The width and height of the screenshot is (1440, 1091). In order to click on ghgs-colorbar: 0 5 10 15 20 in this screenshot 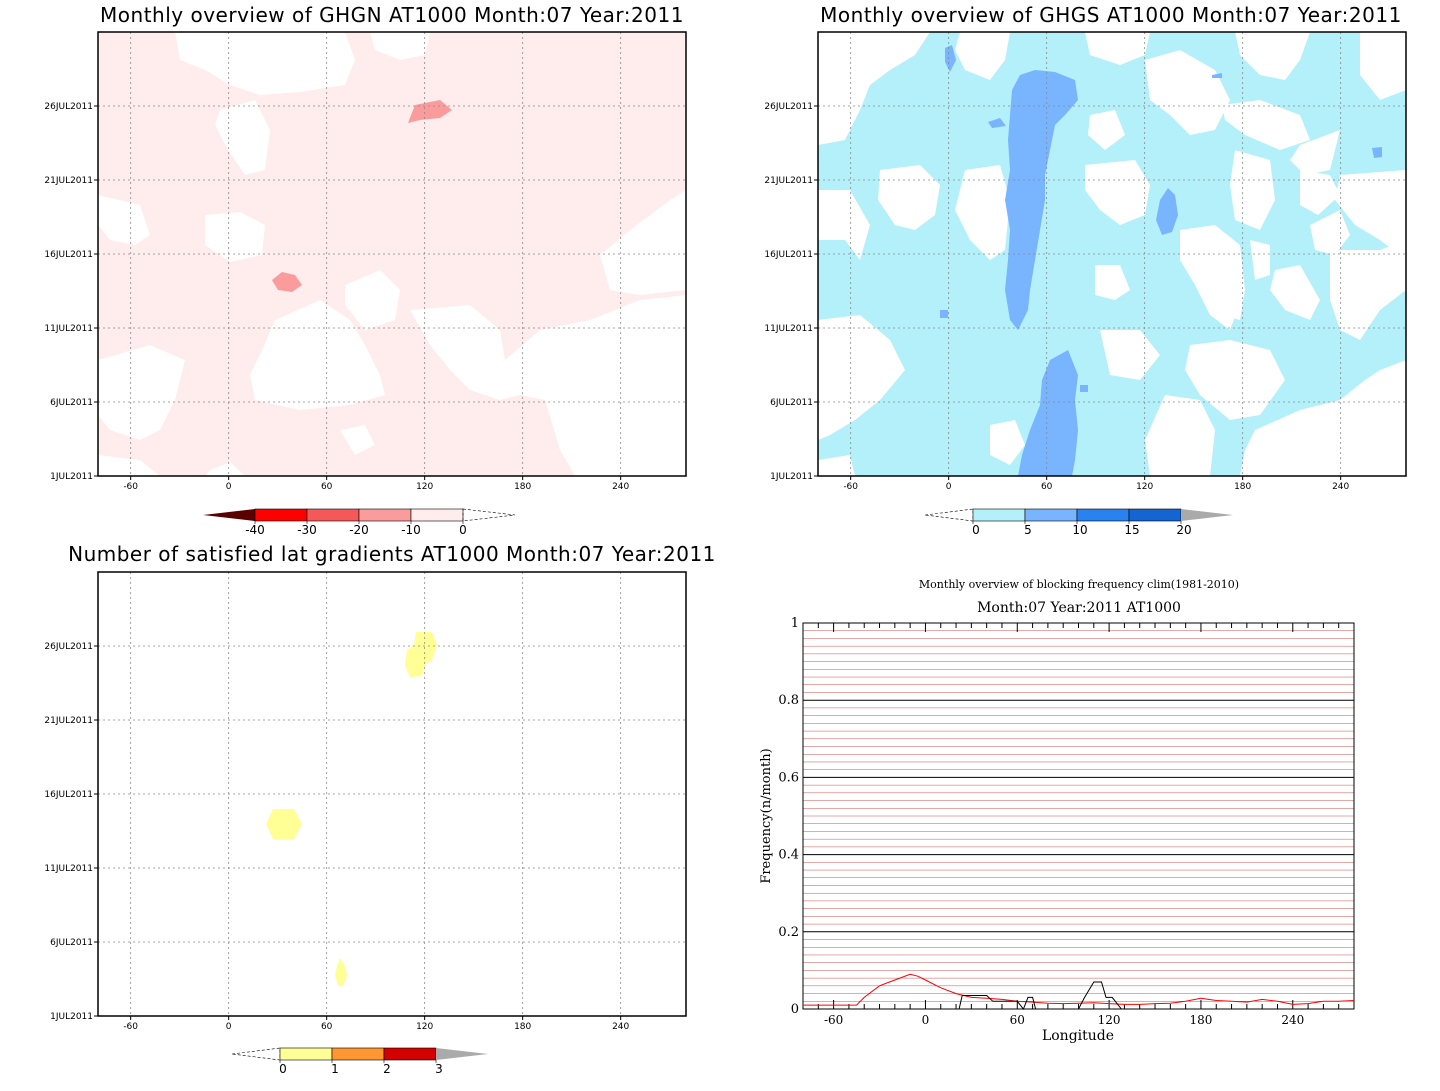, I will do `click(1078, 522)`.